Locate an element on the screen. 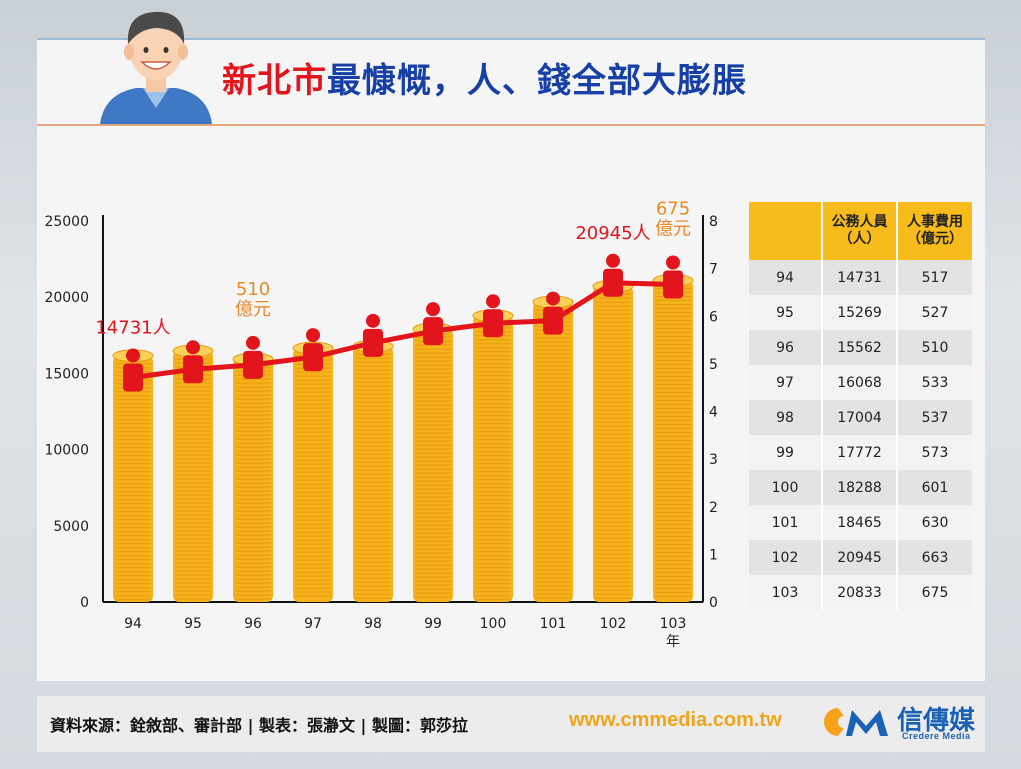 The width and height of the screenshot is (1021, 769). left-tick-label: 5000 is located at coordinates (71, 527).